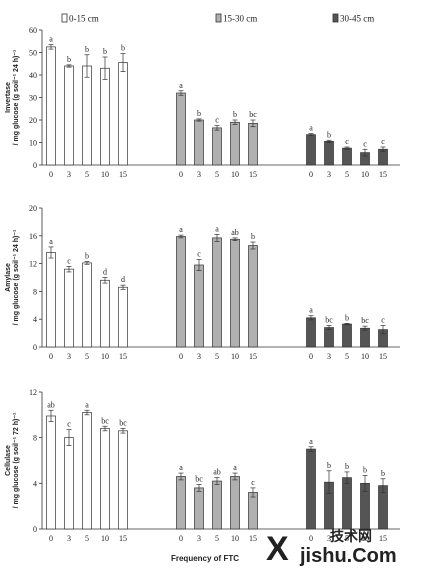 This screenshot has height=569, width=429. Describe the element at coordinates (217, 292) in the screenshot. I see `series-15-30 cm: a 0 c 3 a 5 ab 10 b 15` at that location.